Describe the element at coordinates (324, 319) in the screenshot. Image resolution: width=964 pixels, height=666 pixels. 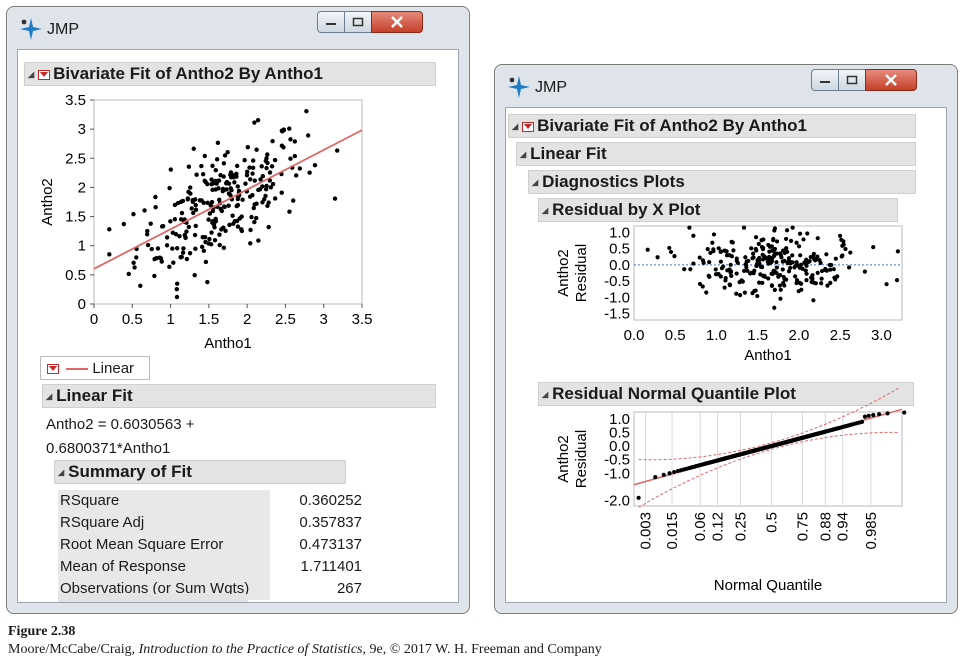
I see `x-tick-label: 3` at that location.